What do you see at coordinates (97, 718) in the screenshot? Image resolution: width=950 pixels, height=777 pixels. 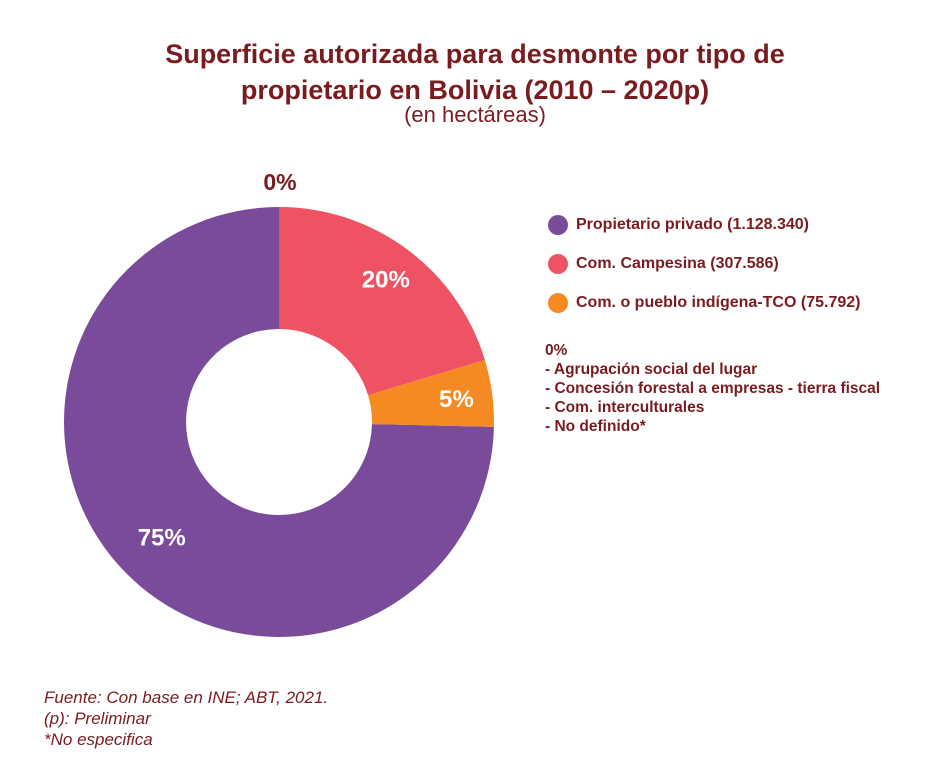 I see `preliminary-note: (p): Preliminar` at bounding box center [97, 718].